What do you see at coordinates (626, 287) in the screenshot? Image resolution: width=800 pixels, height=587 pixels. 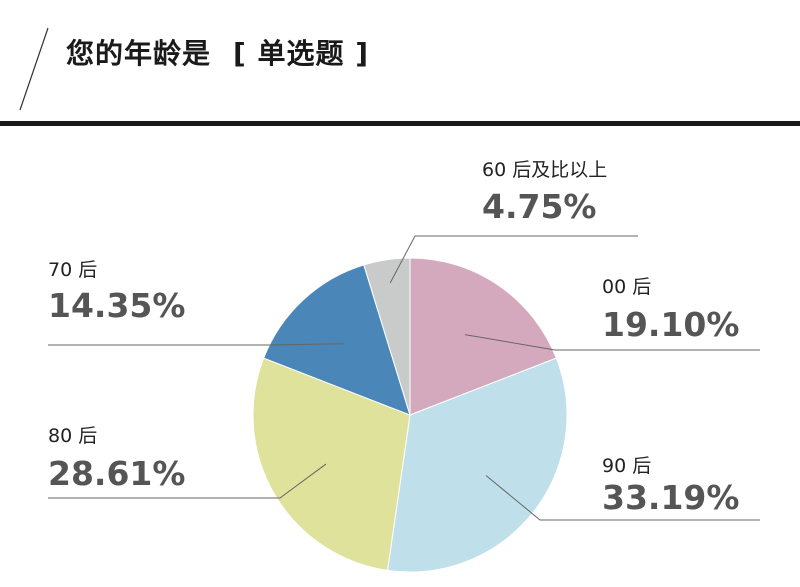 I see `slice-label: 00 后` at bounding box center [626, 287].